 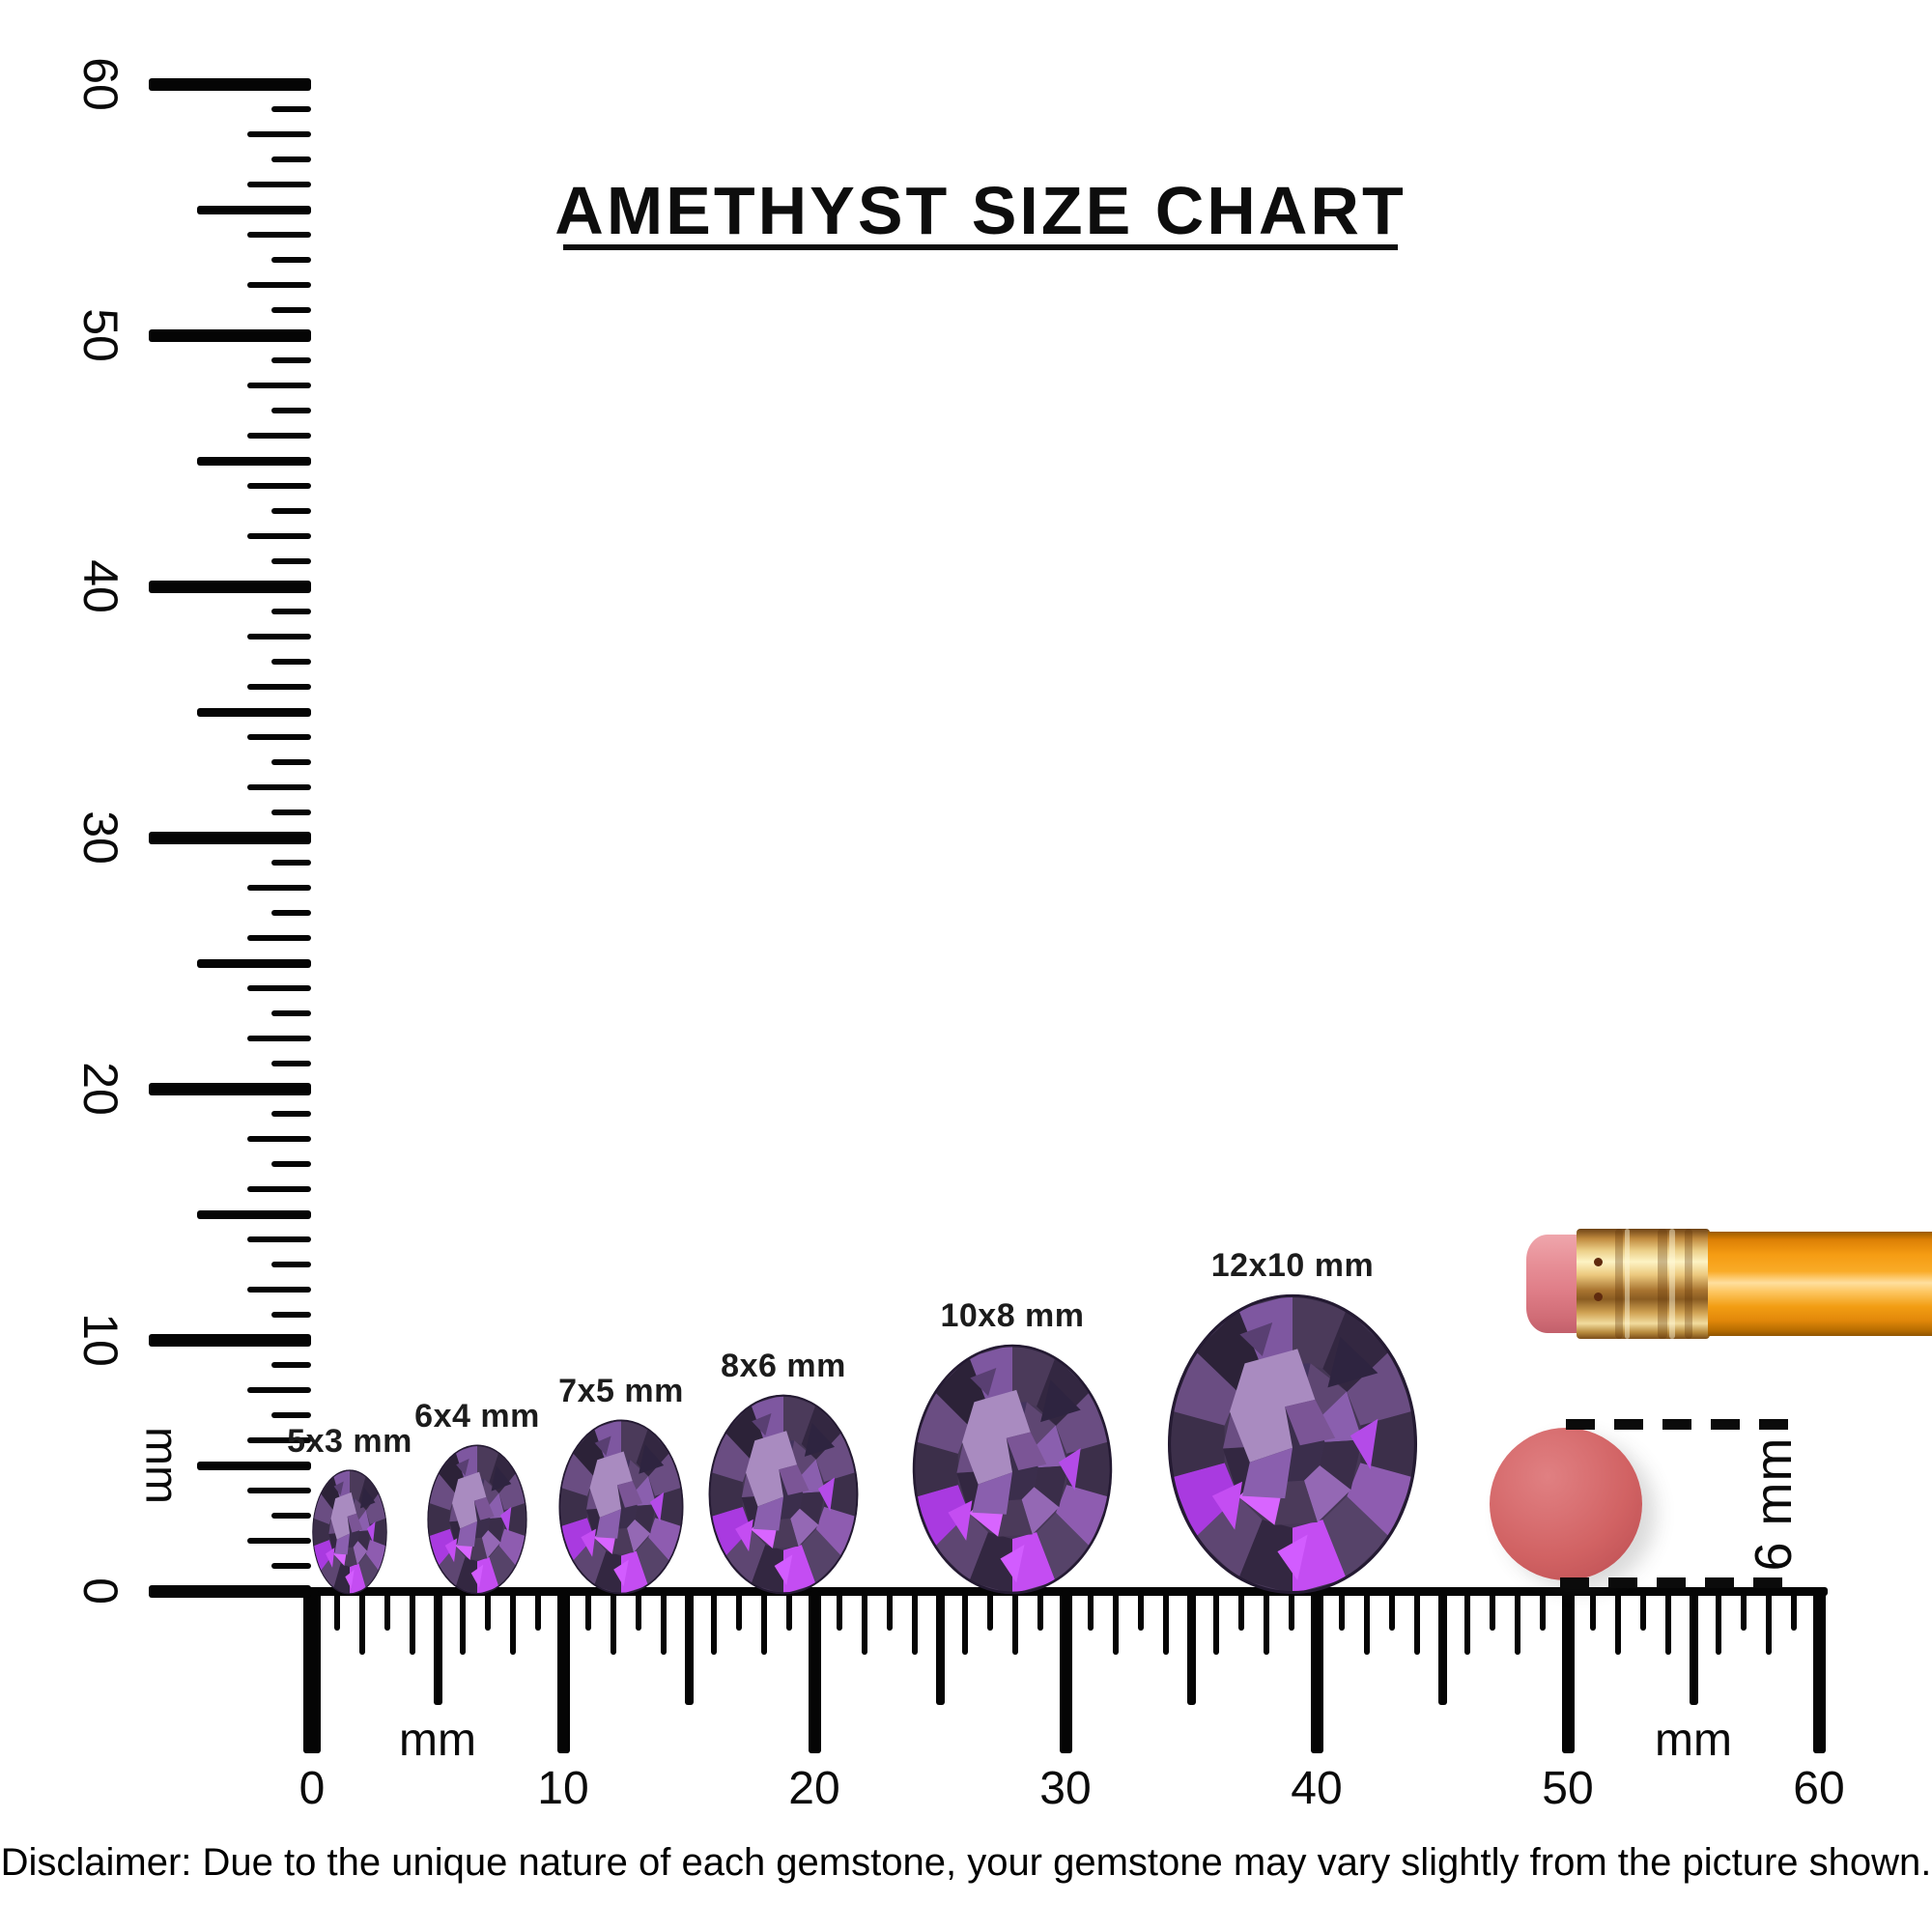 What do you see at coordinates (1554, 1284) in the screenshot?
I see `pencil-eraser-tip` at bounding box center [1554, 1284].